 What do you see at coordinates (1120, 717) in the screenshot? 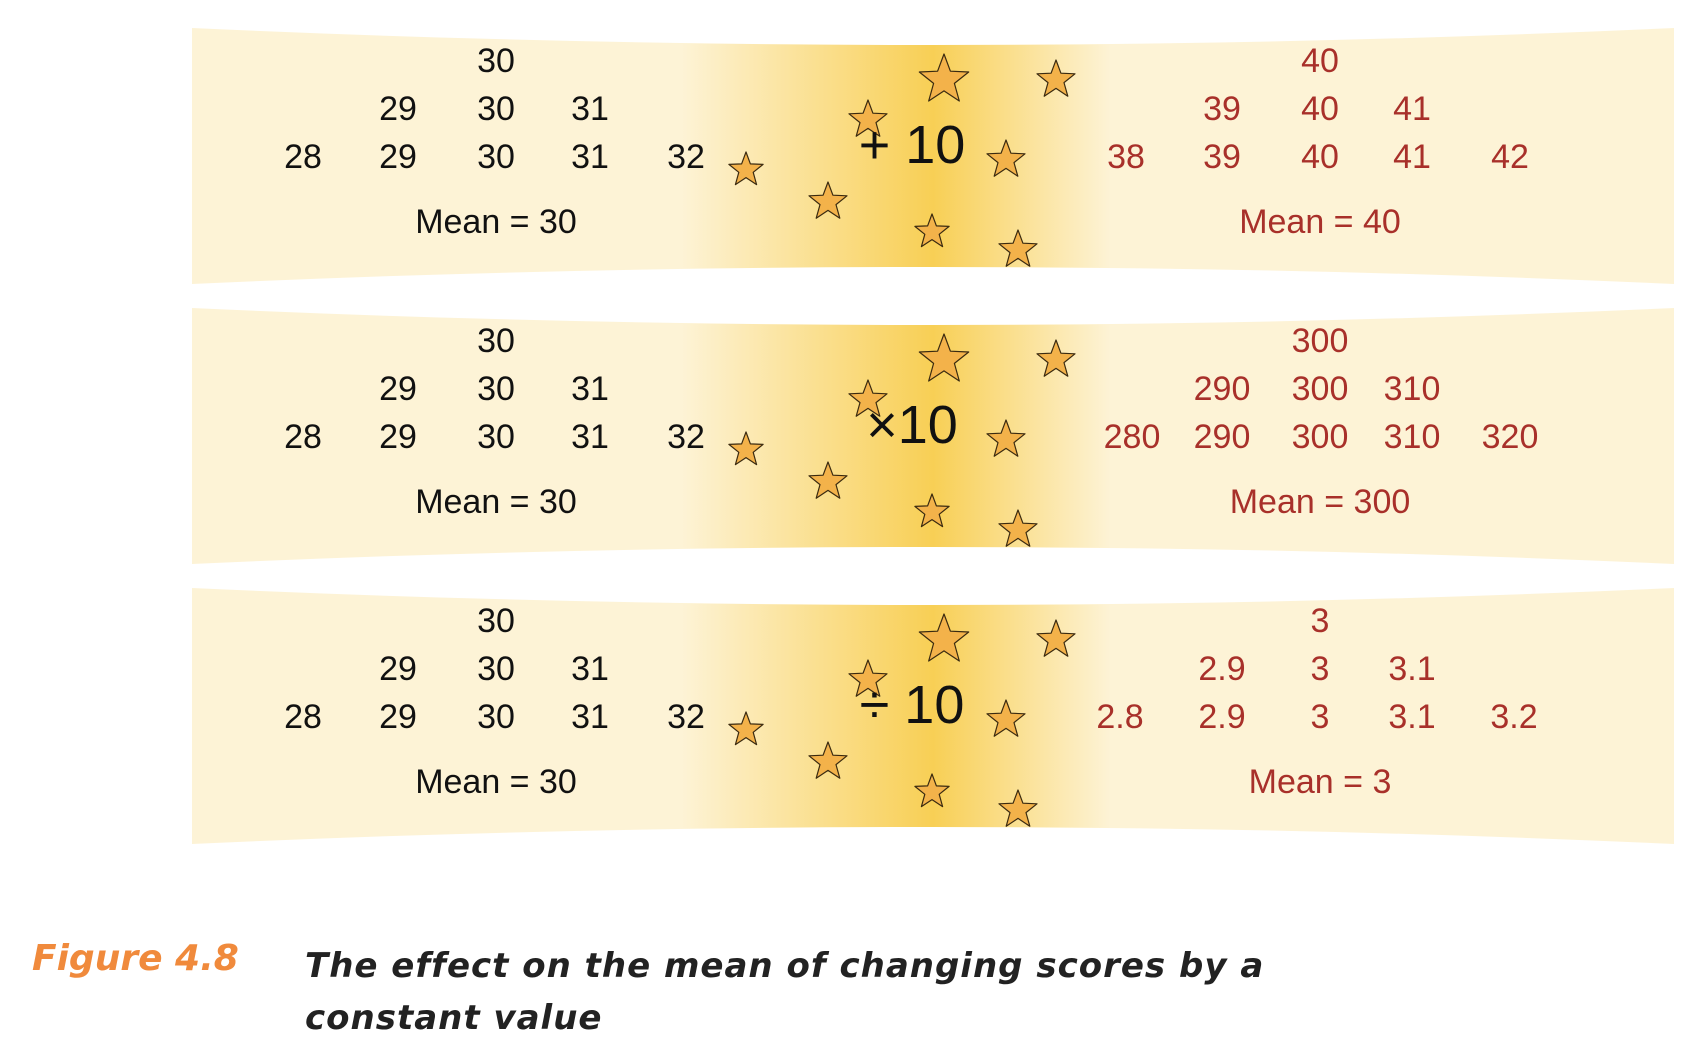
I see `result-score: 2.8` at bounding box center [1120, 717].